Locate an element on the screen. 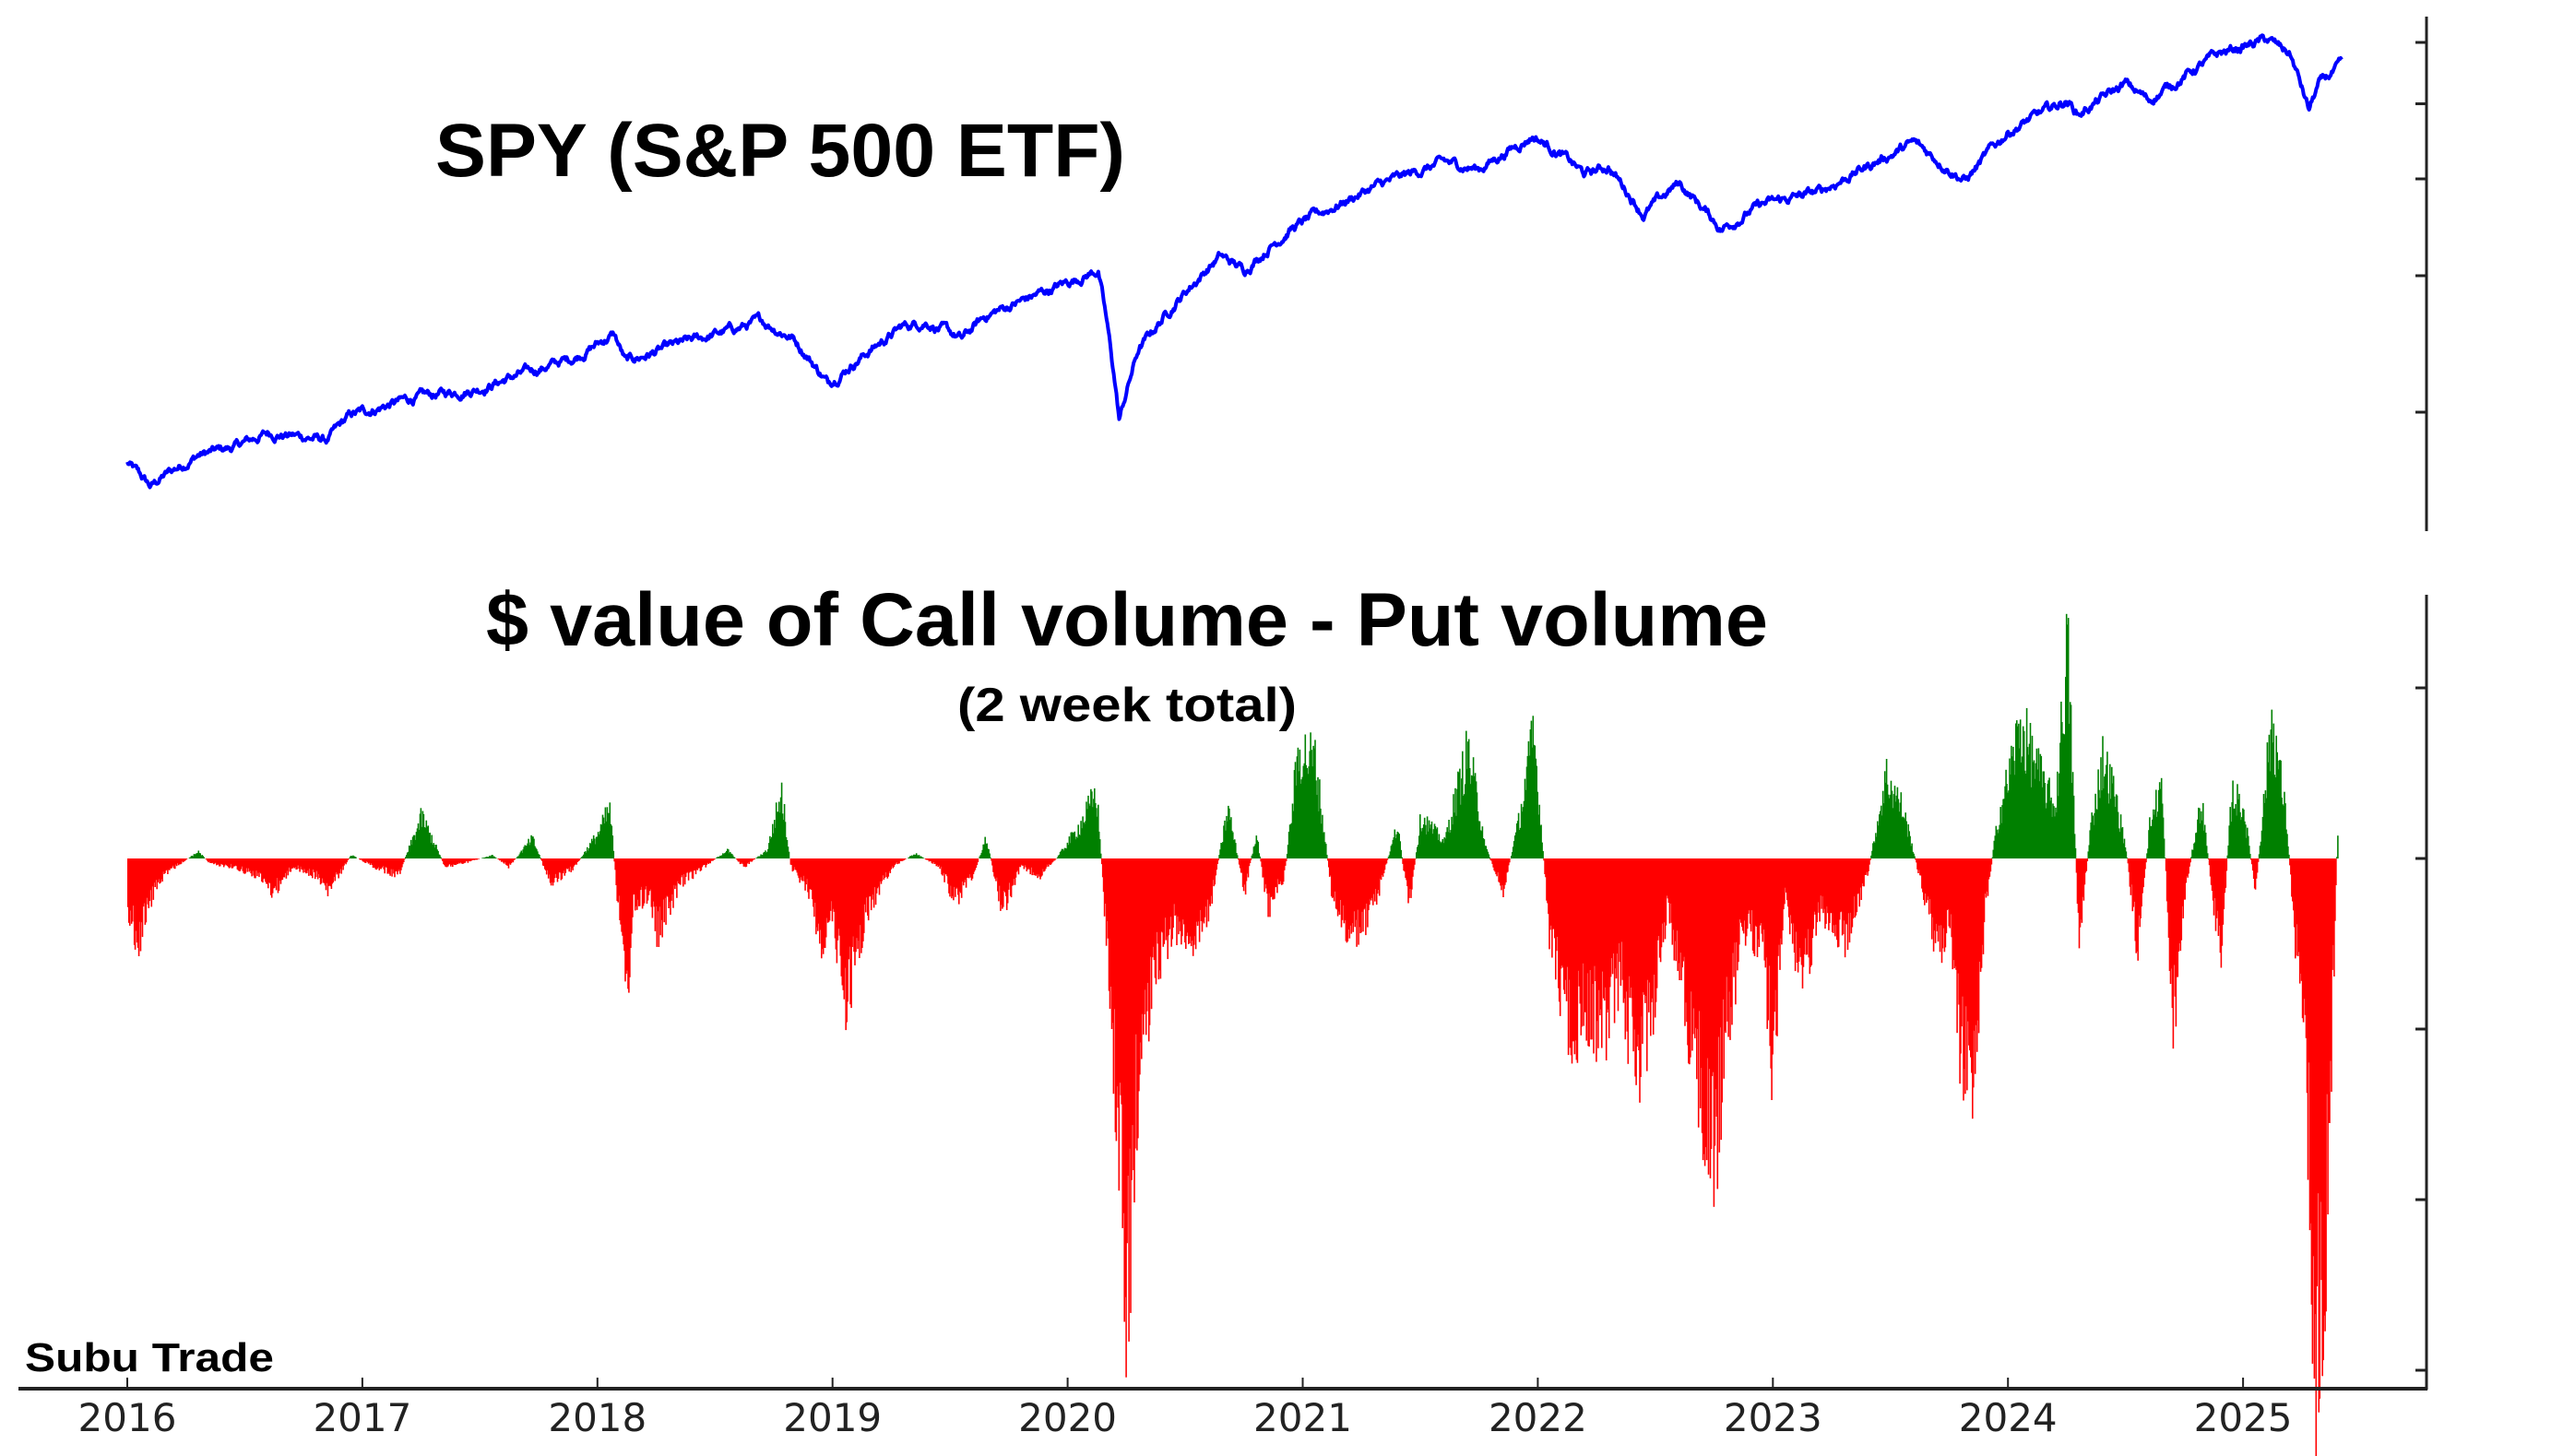  x-tick-label: 2019 is located at coordinates (832, 1417).